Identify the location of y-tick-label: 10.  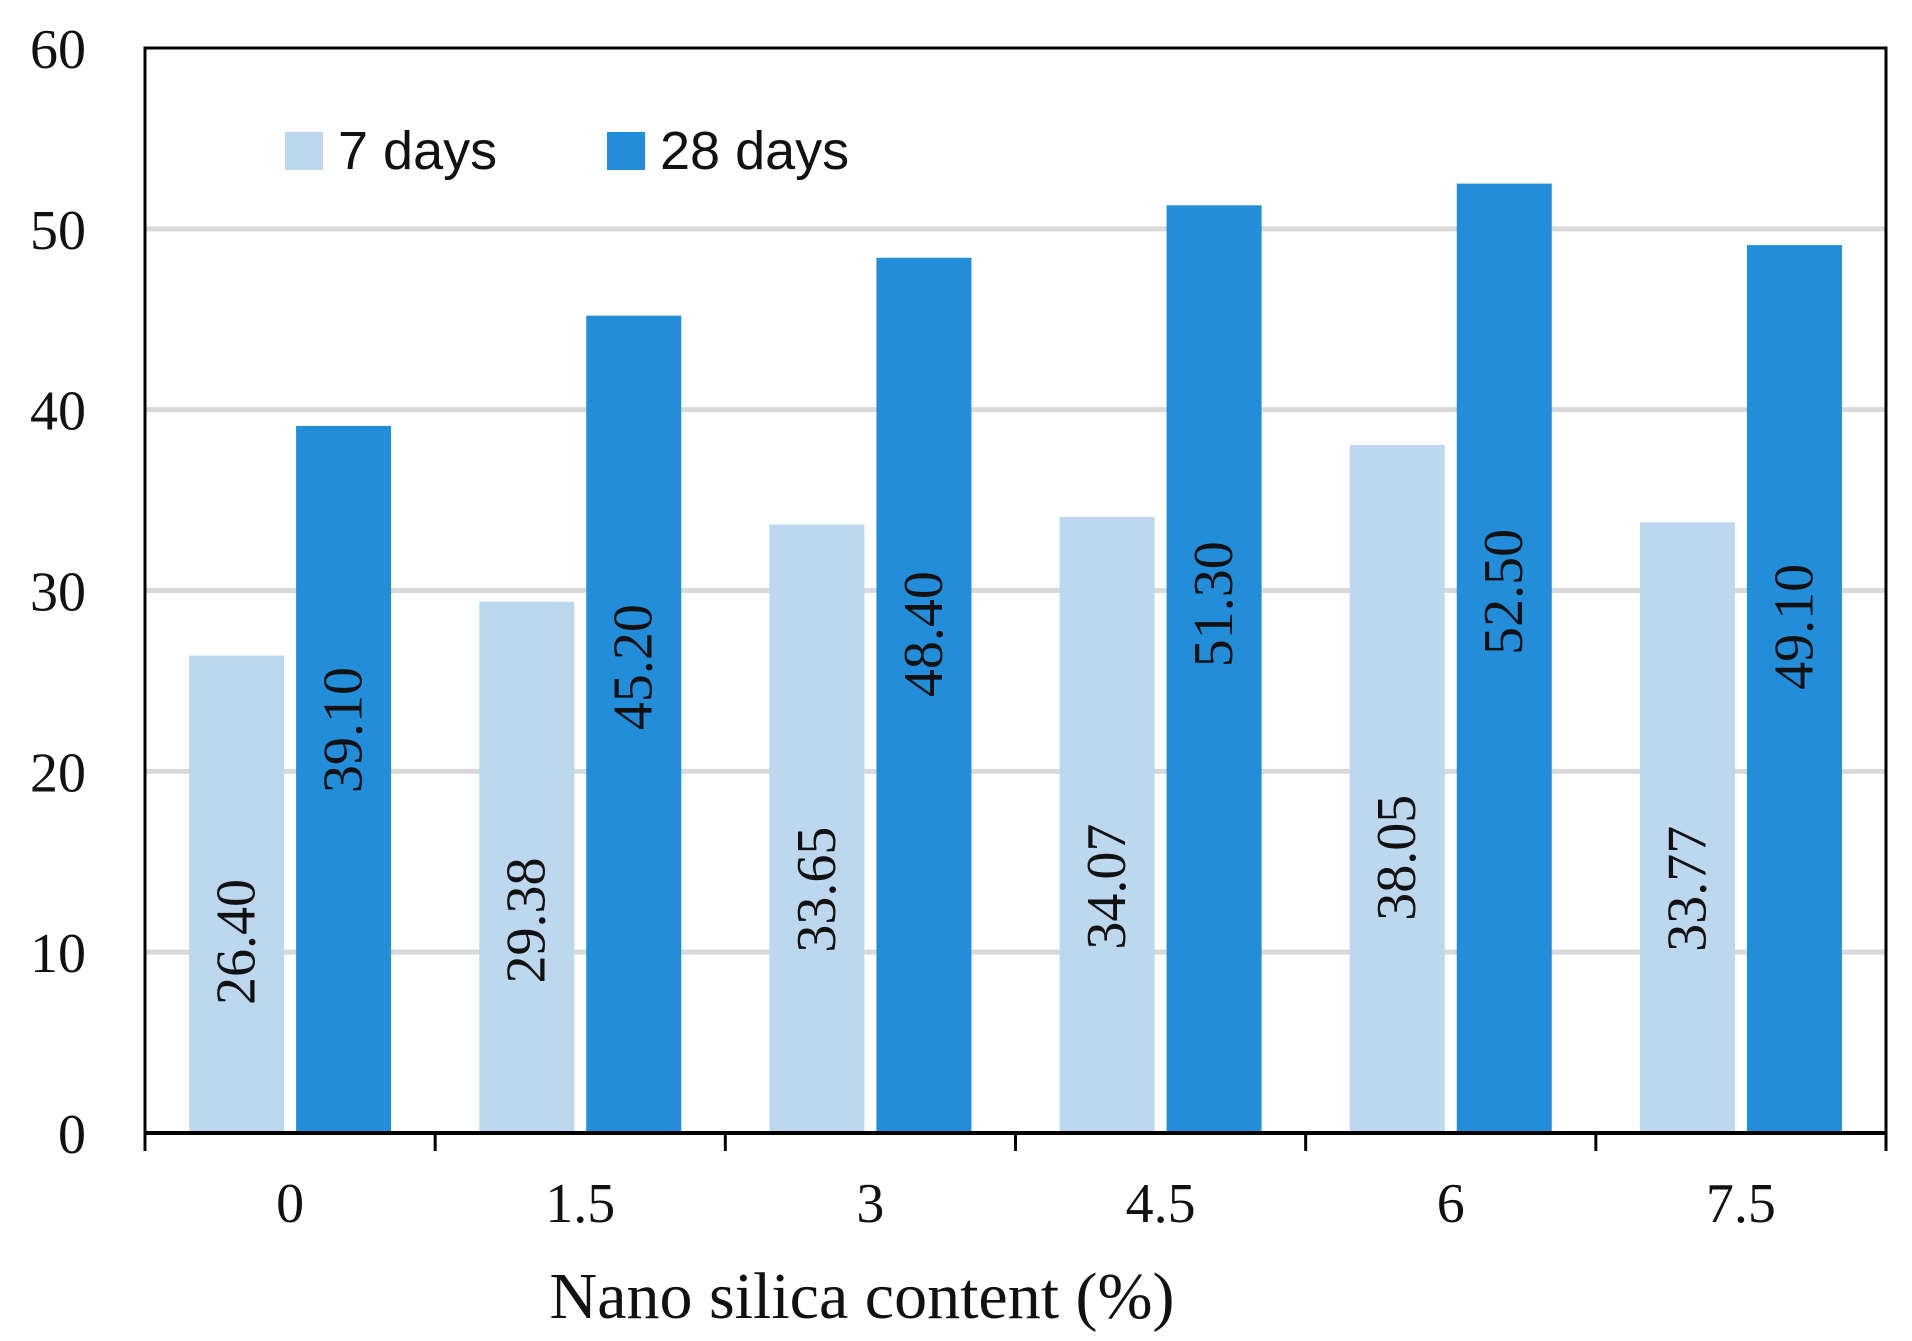
(58, 954).